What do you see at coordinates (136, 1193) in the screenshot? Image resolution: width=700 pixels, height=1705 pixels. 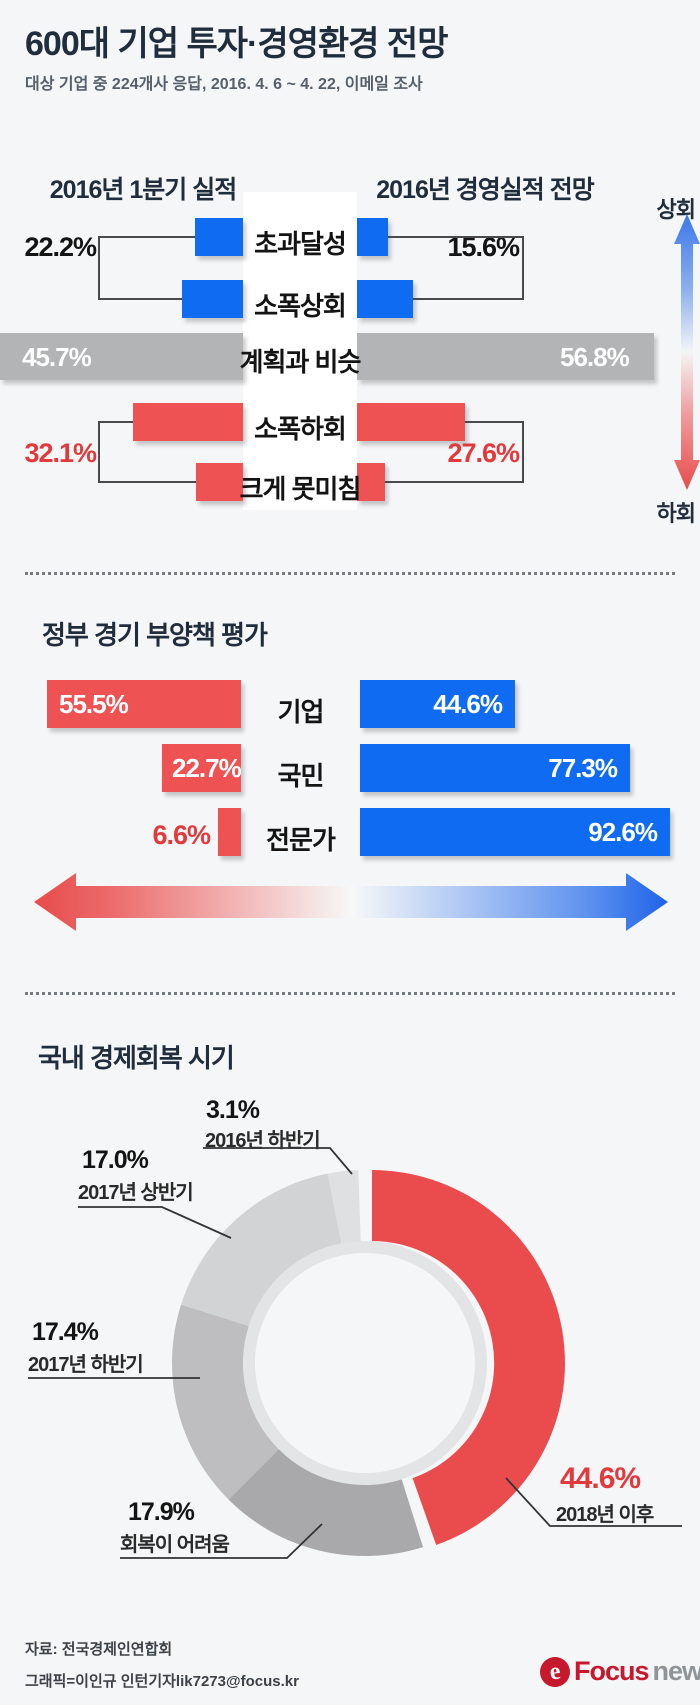 I see `chart3-label-2017h1: 2017년 상반기` at bounding box center [136, 1193].